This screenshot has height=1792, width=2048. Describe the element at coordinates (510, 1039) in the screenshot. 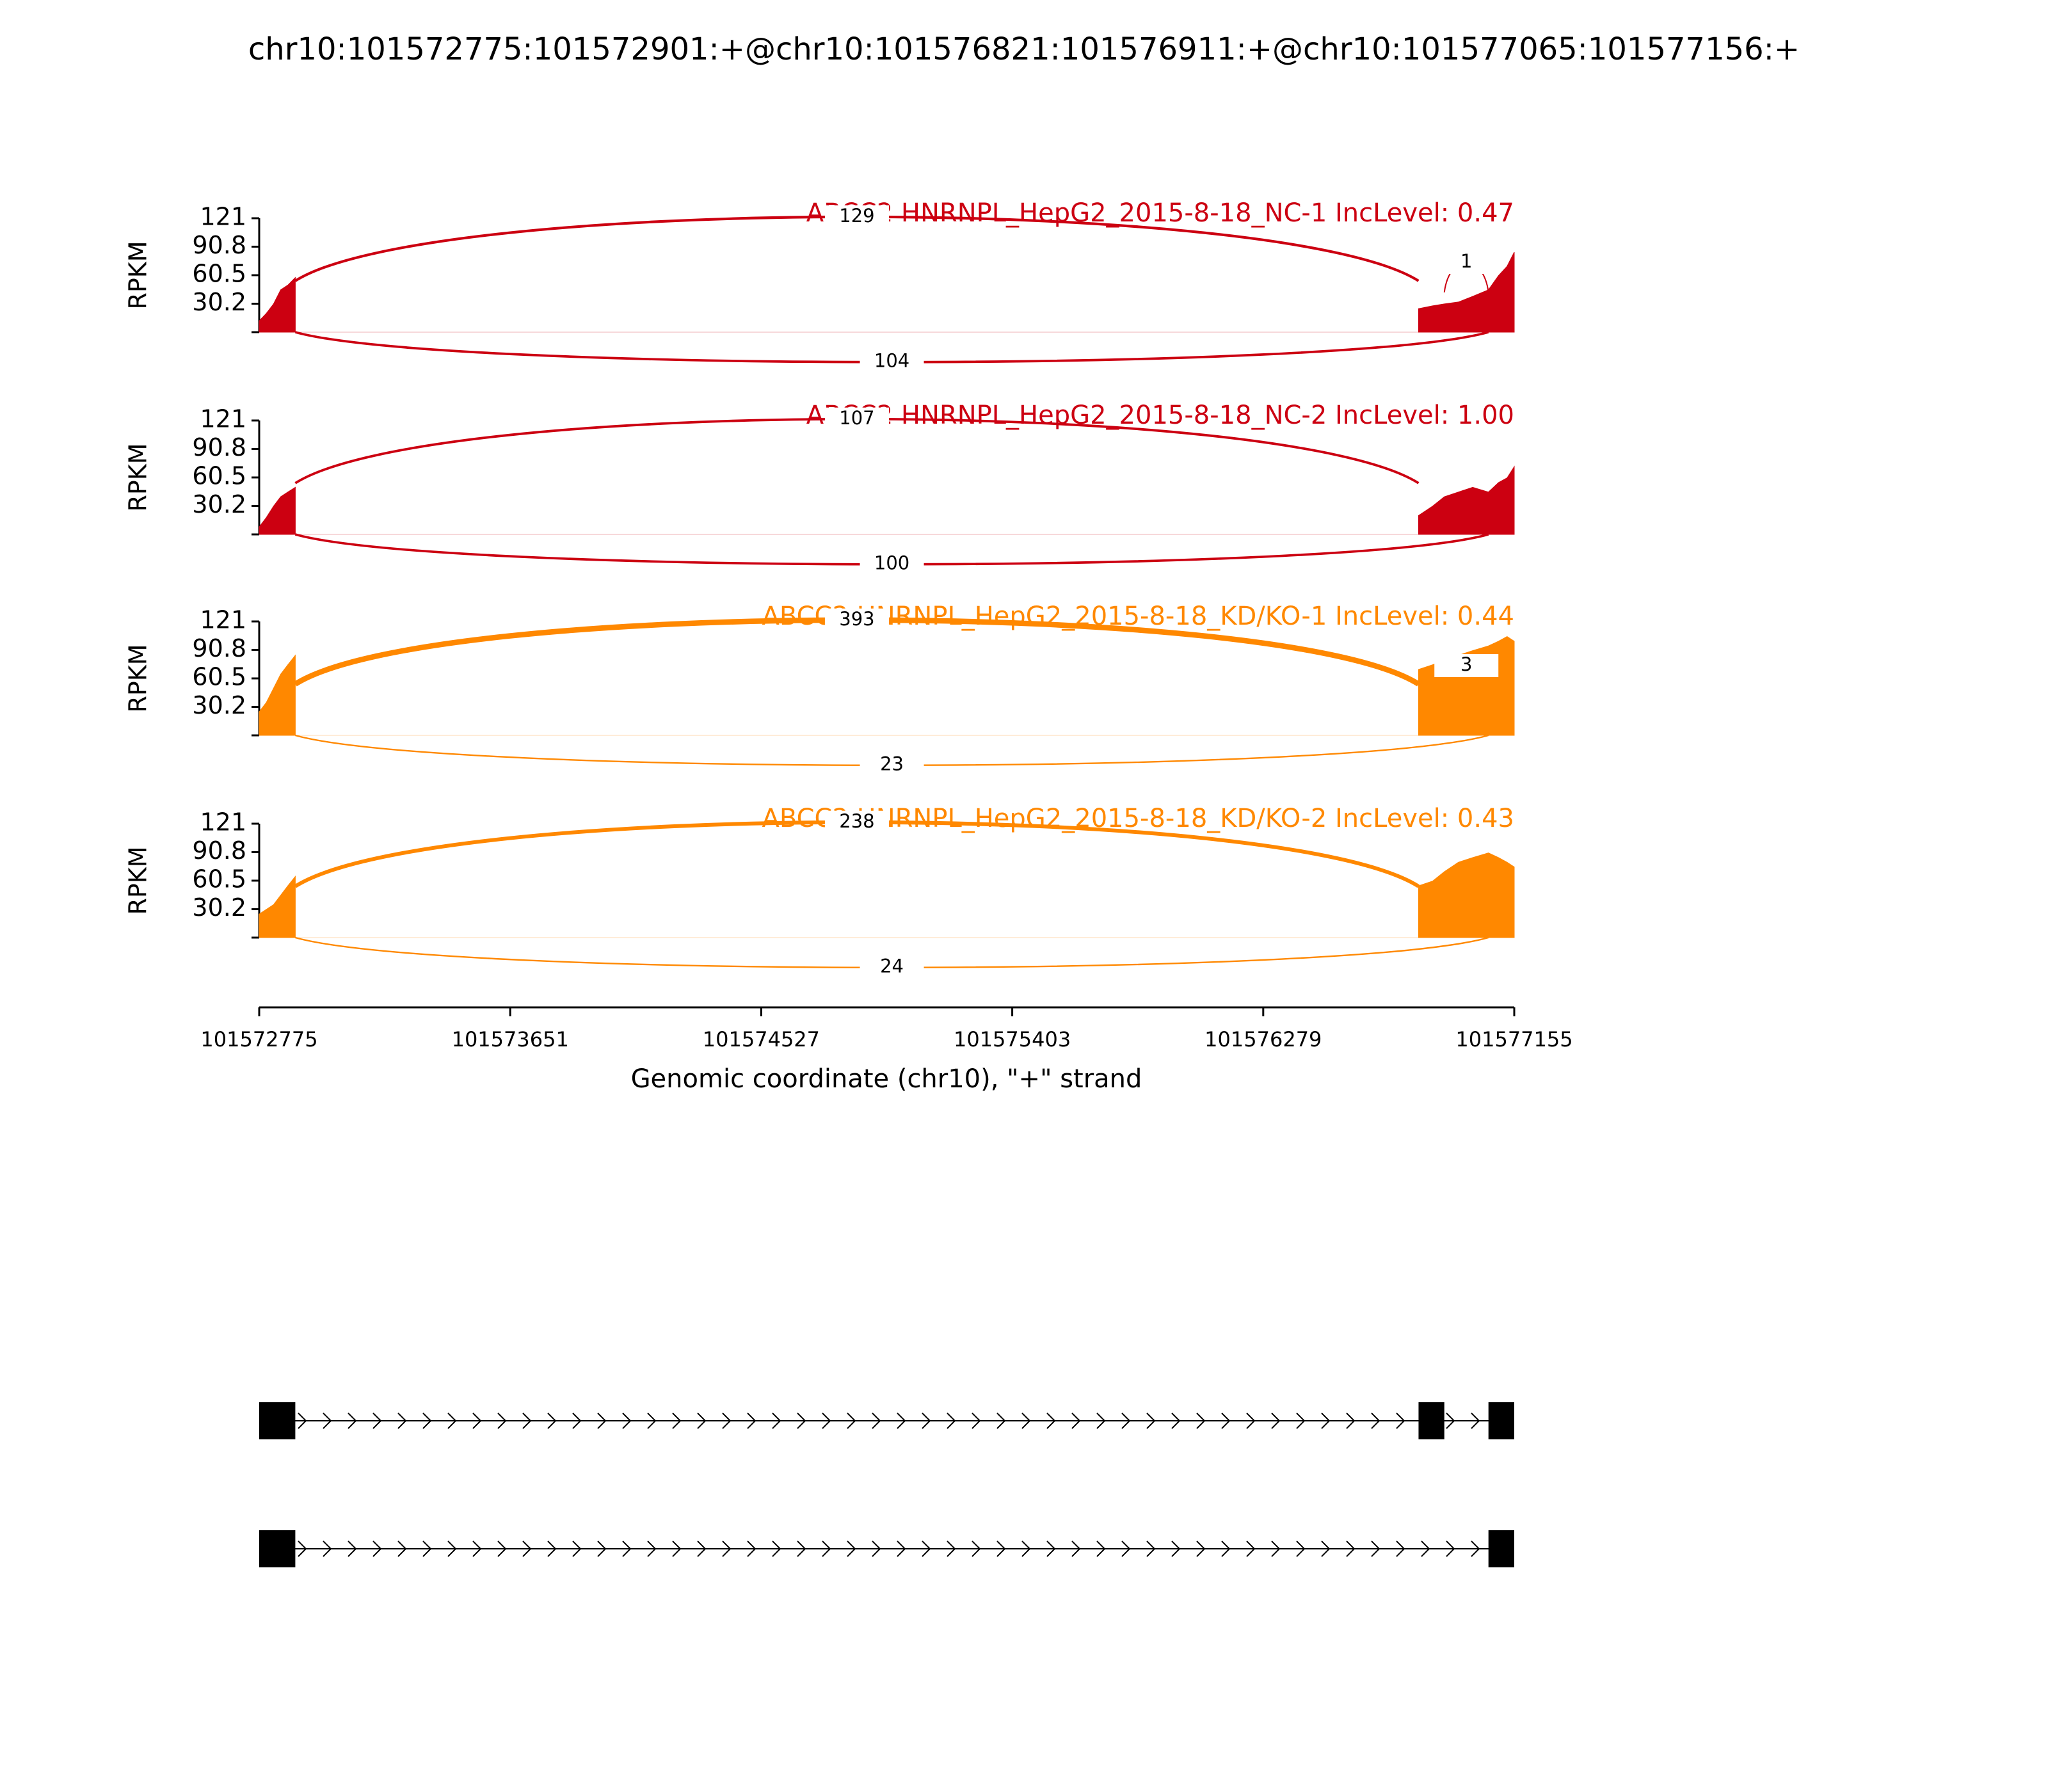

I see `x-tick-label: 101573651` at that location.